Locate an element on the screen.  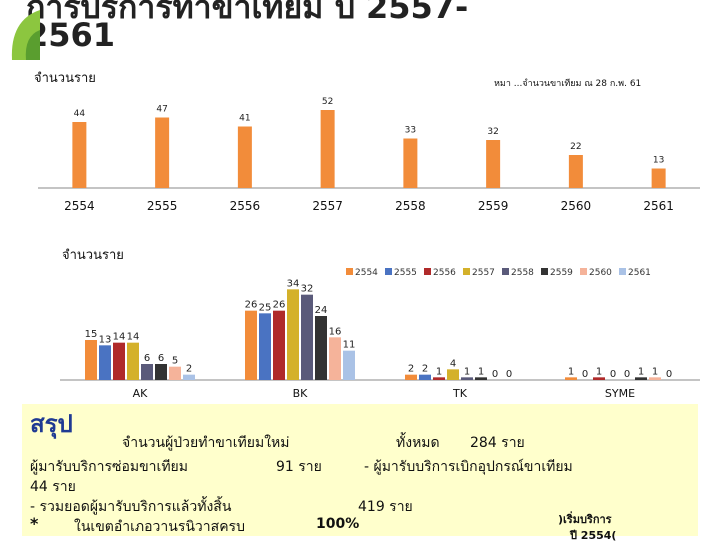
data-label-TK-2561: 0 is located at coordinates (509, 374).